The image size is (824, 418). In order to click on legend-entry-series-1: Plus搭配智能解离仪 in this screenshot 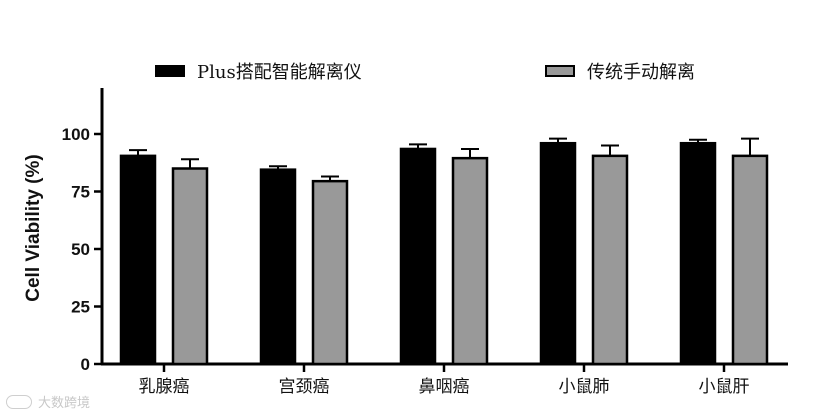, I will do `click(258, 71)`.